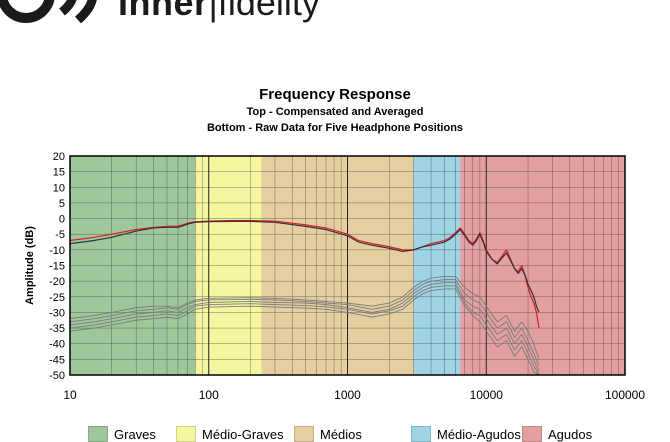 The height and width of the screenshot is (442, 670). Describe the element at coordinates (135, 434) in the screenshot. I see `legend-label: Graves` at that location.